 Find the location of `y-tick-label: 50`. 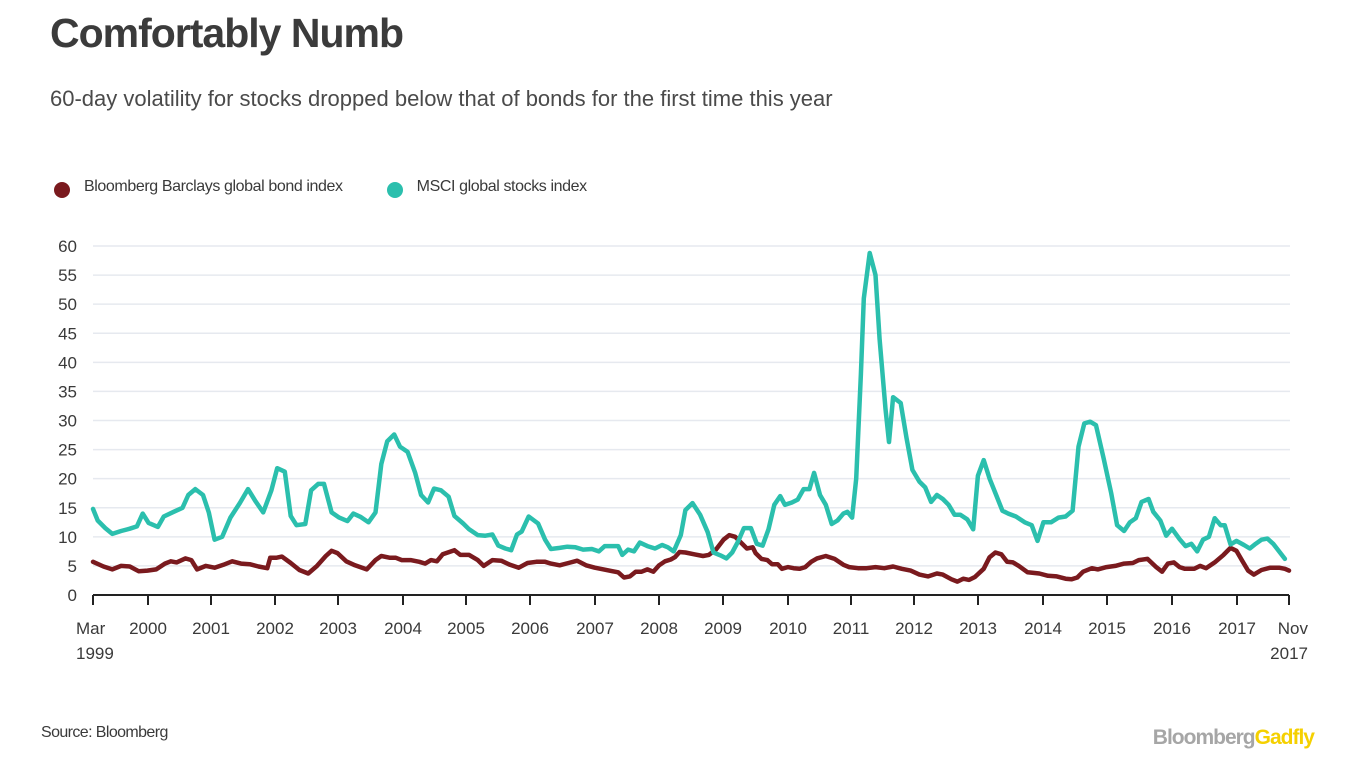

y-tick-label: 50 is located at coordinates (67, 304).